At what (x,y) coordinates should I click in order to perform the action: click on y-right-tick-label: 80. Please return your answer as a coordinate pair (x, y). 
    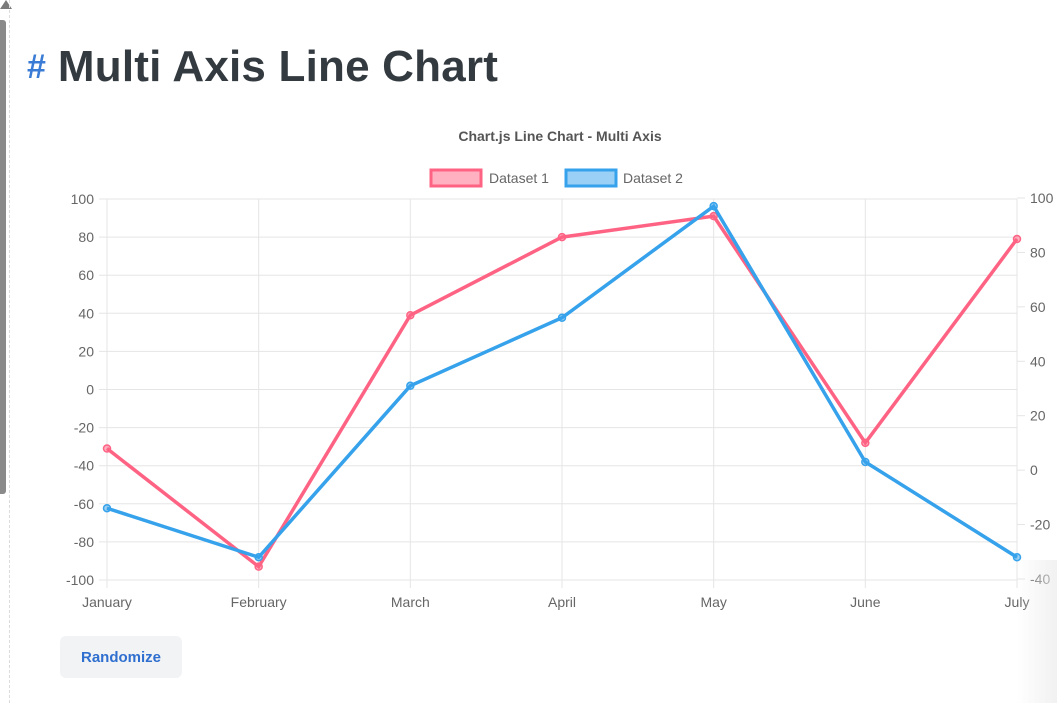
    Looking at the image, I should click on (1038, 252).